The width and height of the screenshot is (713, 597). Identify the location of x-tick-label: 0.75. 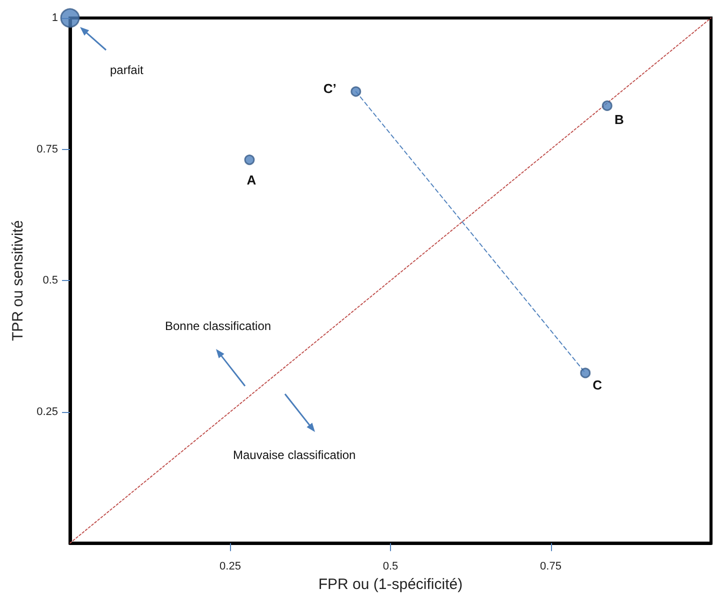
(551, 566).